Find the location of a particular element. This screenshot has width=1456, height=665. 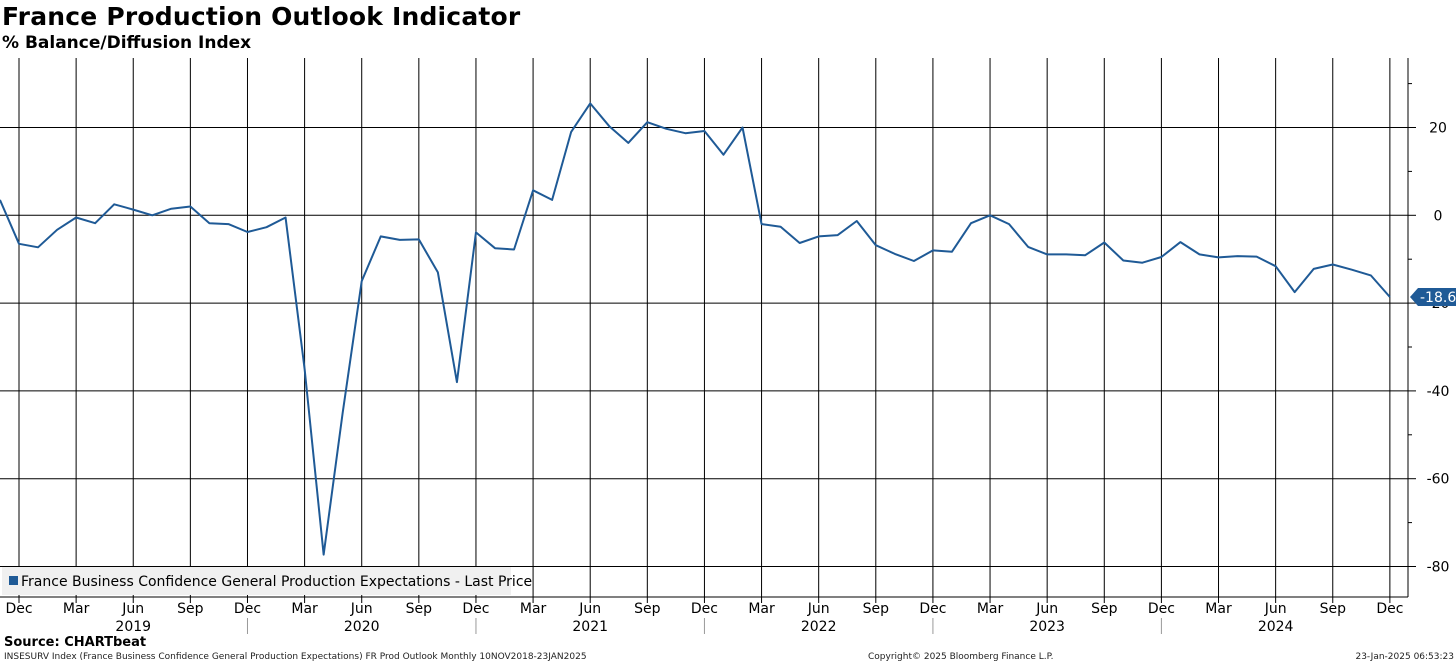

y-tick-label: -60 is located at coordinates (1438, 480).